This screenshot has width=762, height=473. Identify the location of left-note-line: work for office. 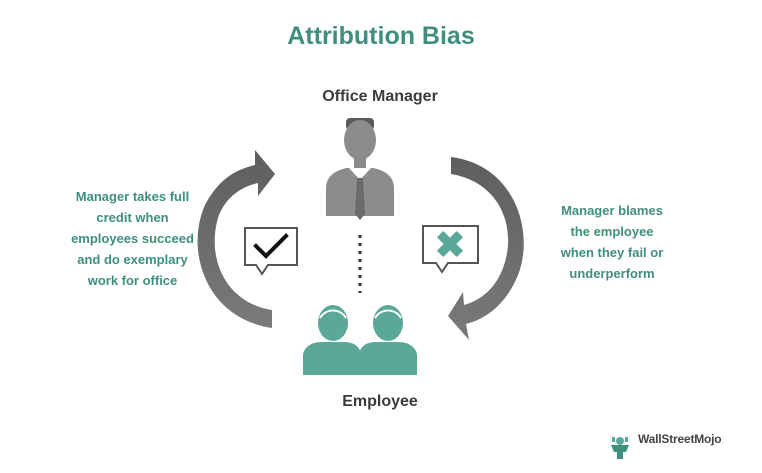
(132, 280).